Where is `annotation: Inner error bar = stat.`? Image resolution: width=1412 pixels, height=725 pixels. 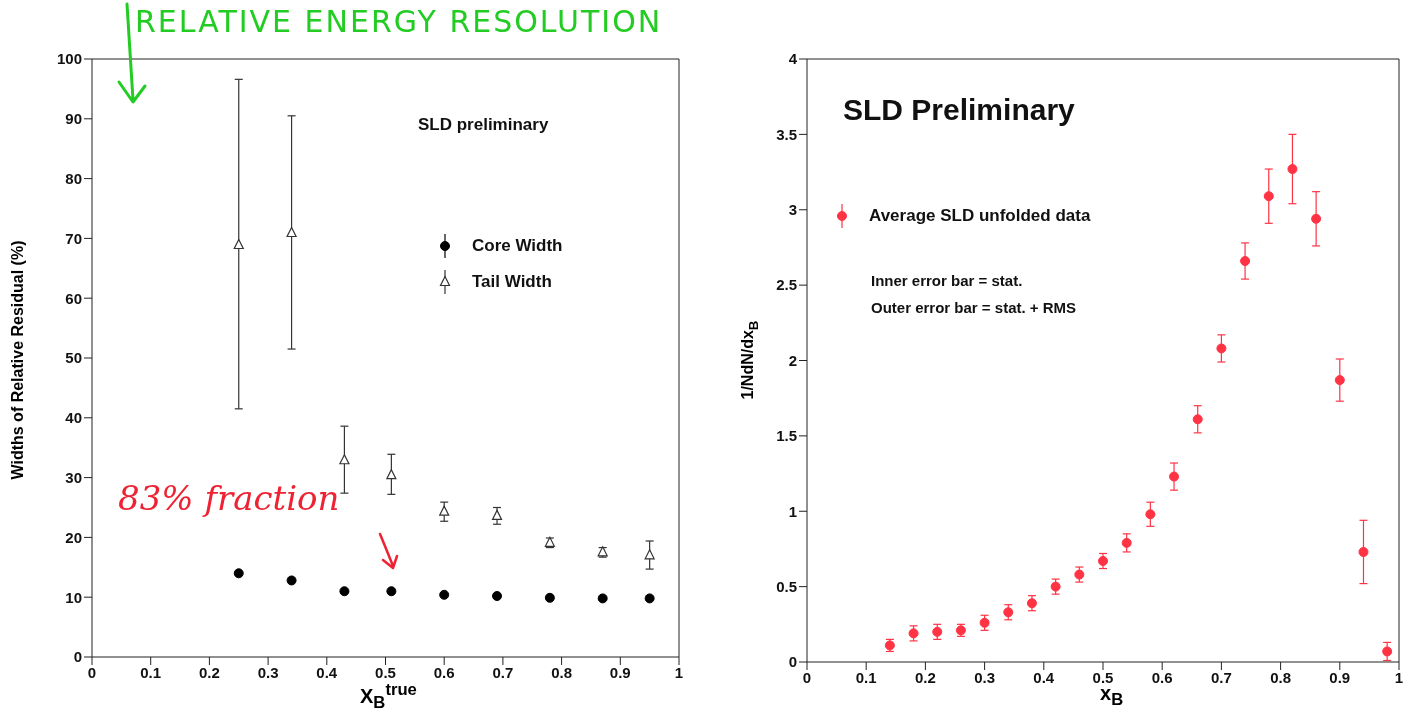 annotation: Inner error bar = stat. is located at coordinates (947, 280).